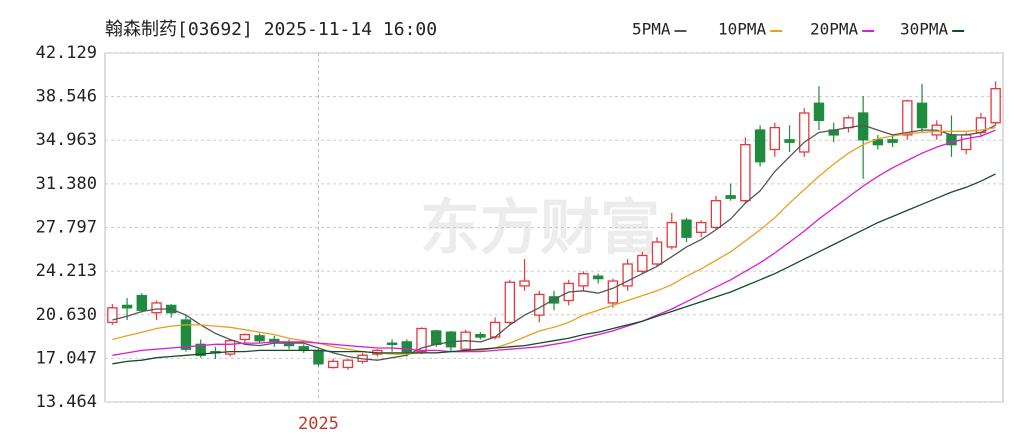 The height and width of the screenshot is (436, 1032). Describe the element at coordinates (66, 140) in the screenshot. I see `y-tick-label: 34.963` at that location.